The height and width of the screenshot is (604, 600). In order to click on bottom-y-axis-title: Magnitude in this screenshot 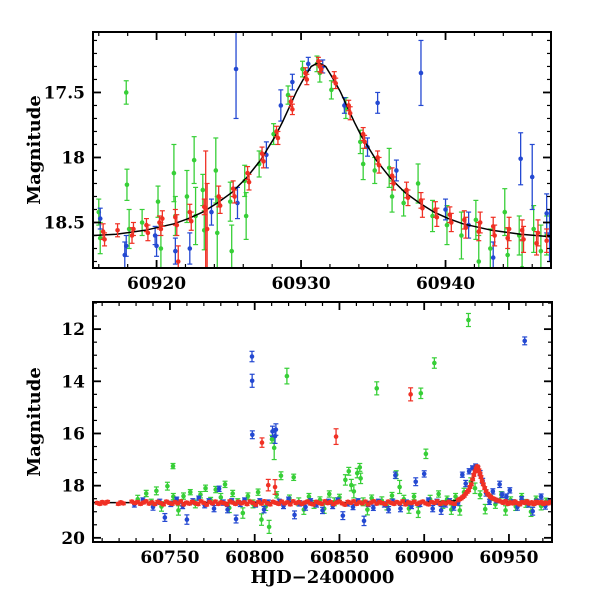, I will do `click(34, 422)`.